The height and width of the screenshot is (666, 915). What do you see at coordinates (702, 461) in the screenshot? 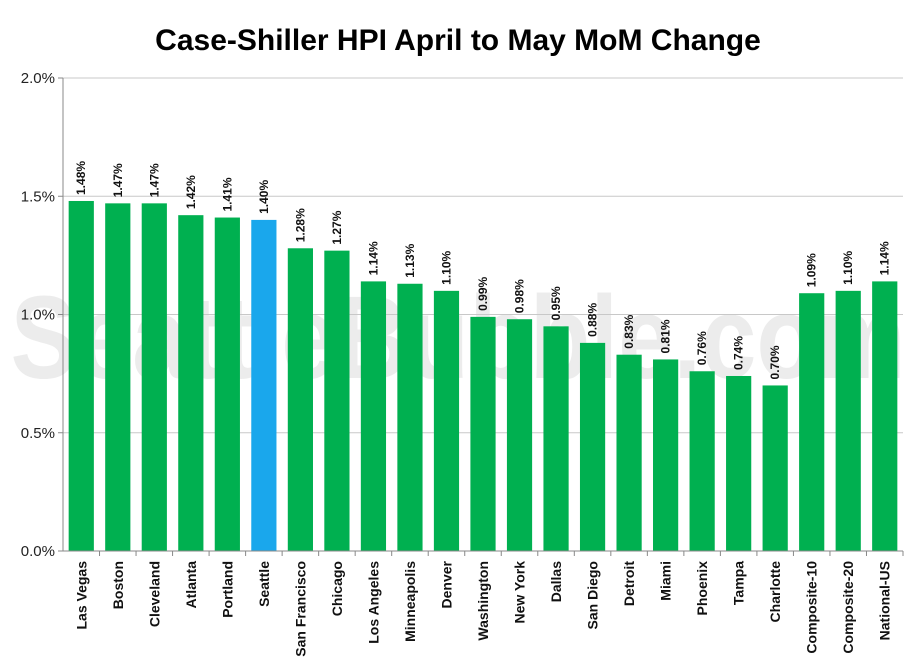
I see `bar-phoenix` at bounding box center [702, 461].